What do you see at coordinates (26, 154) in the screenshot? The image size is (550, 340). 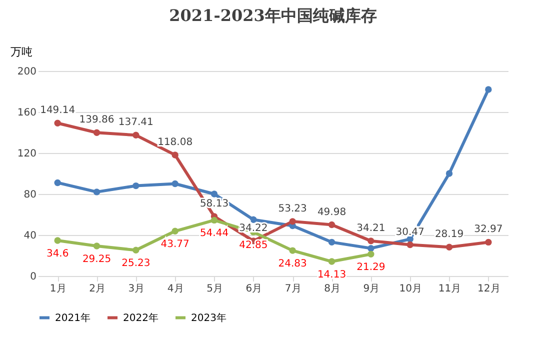 I see `y-tick-label: 120` at bounding box center [26, 154].